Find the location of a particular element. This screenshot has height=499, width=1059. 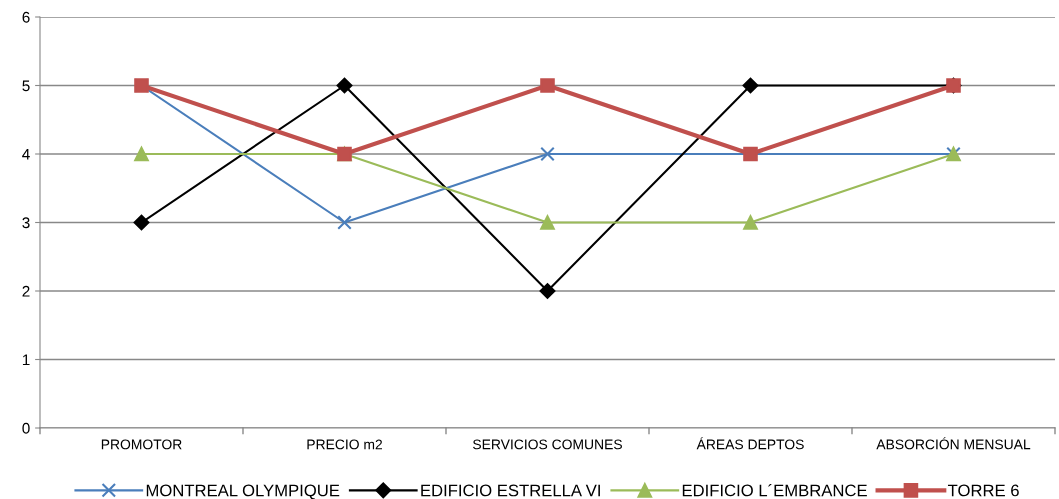

y-tick-label: 4 is located at coordinates (26, 154).